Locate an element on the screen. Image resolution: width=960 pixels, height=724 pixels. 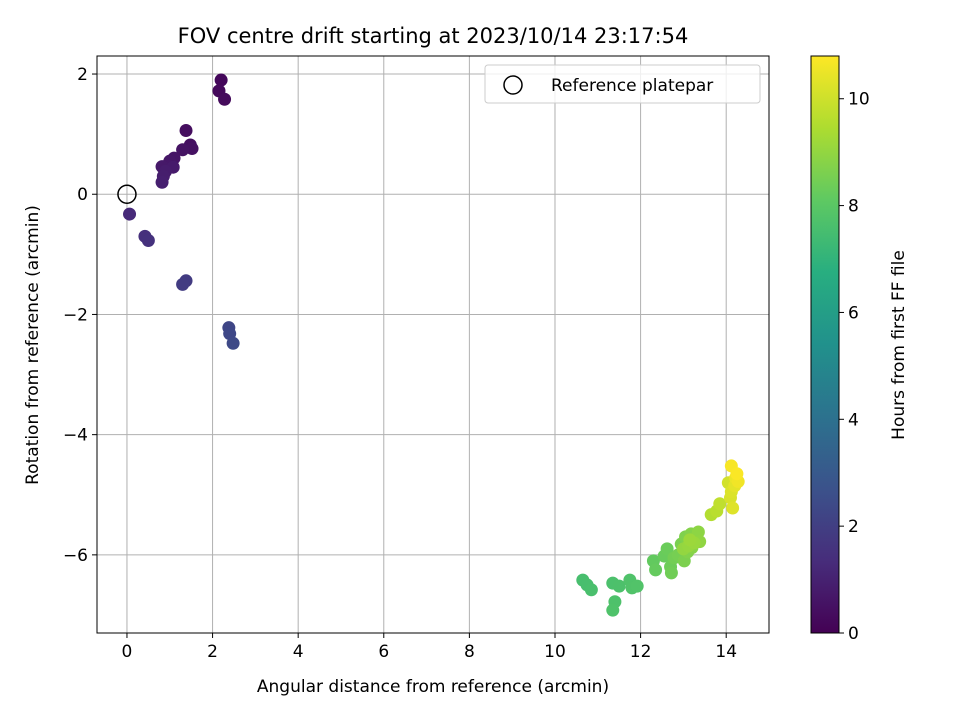
x-tick-label: 4 is located at coordinates (298, 652).